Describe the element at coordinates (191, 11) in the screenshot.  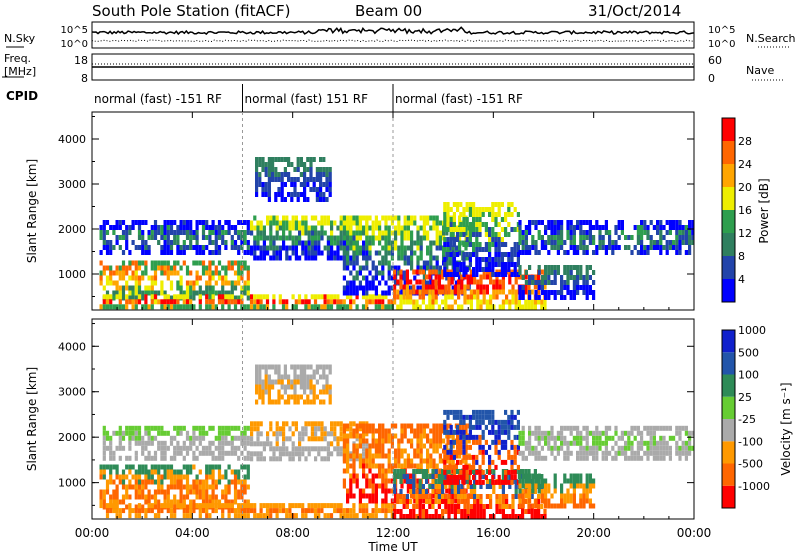
I see `station-title: South Pole Station (fitACF)` at that location.